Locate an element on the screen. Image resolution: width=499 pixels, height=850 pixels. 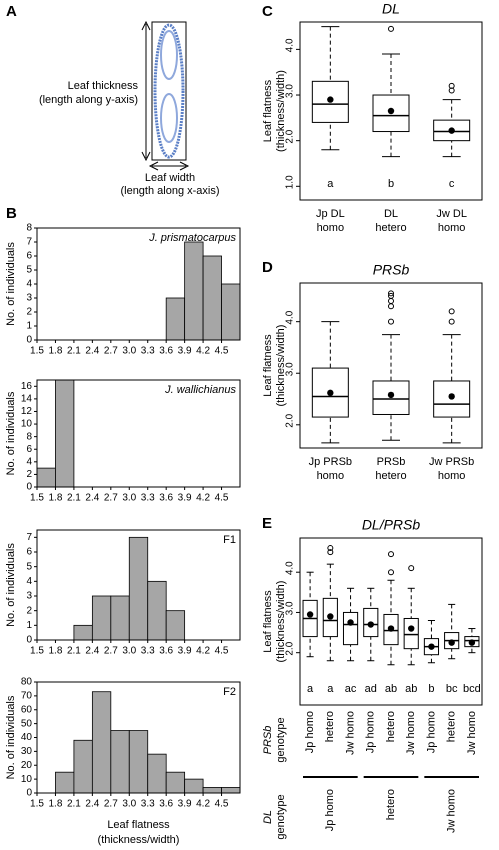
chart-title: PRSb is located at coordinates (391, 270).